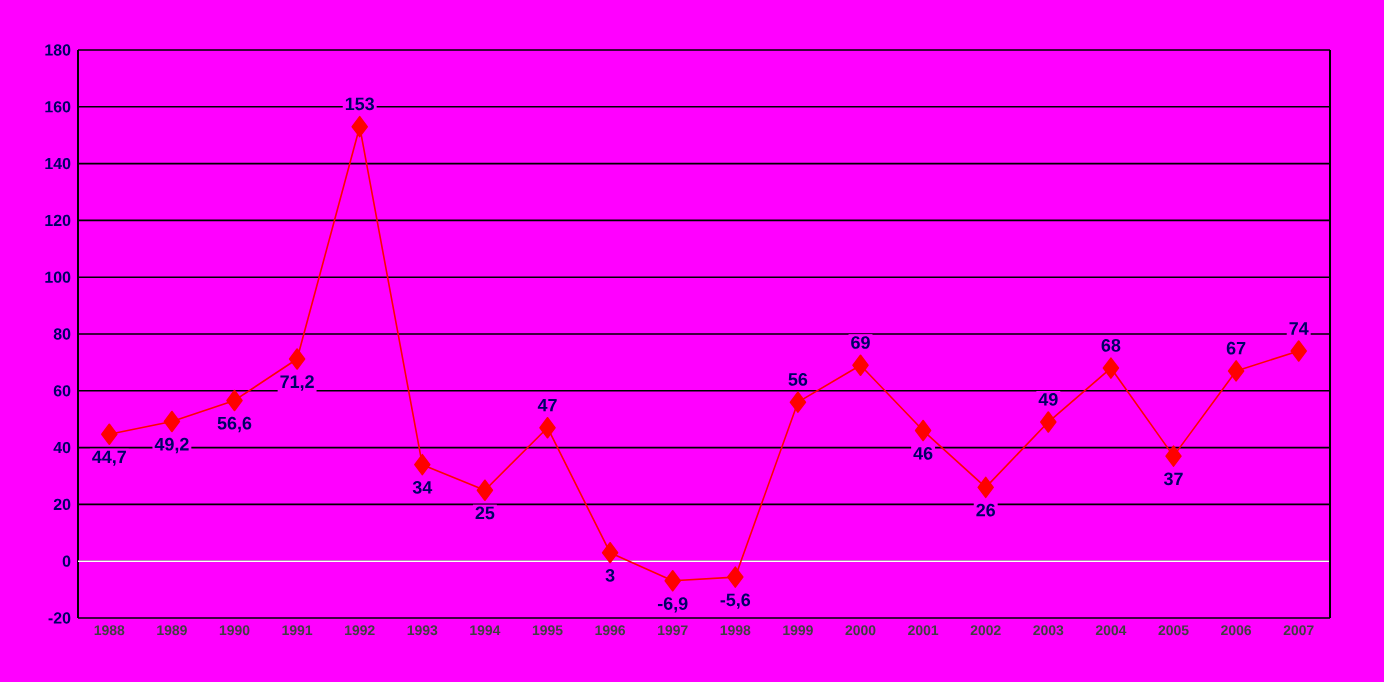  I want to click on data-label: 46, so click(923, 453).